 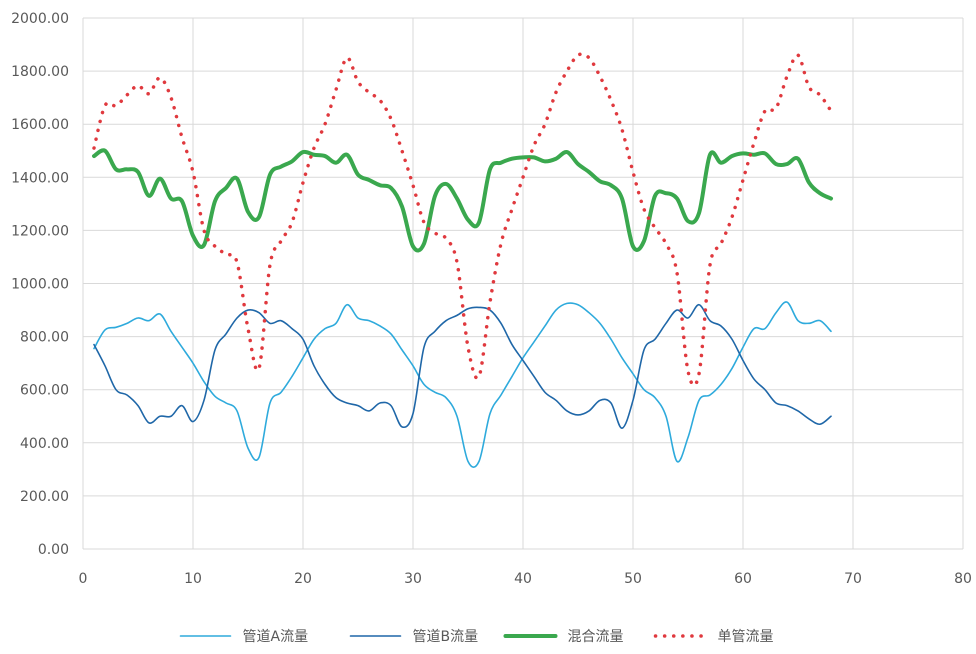 I want to click on x-tick-label: 40, so click(x=523, y=579).